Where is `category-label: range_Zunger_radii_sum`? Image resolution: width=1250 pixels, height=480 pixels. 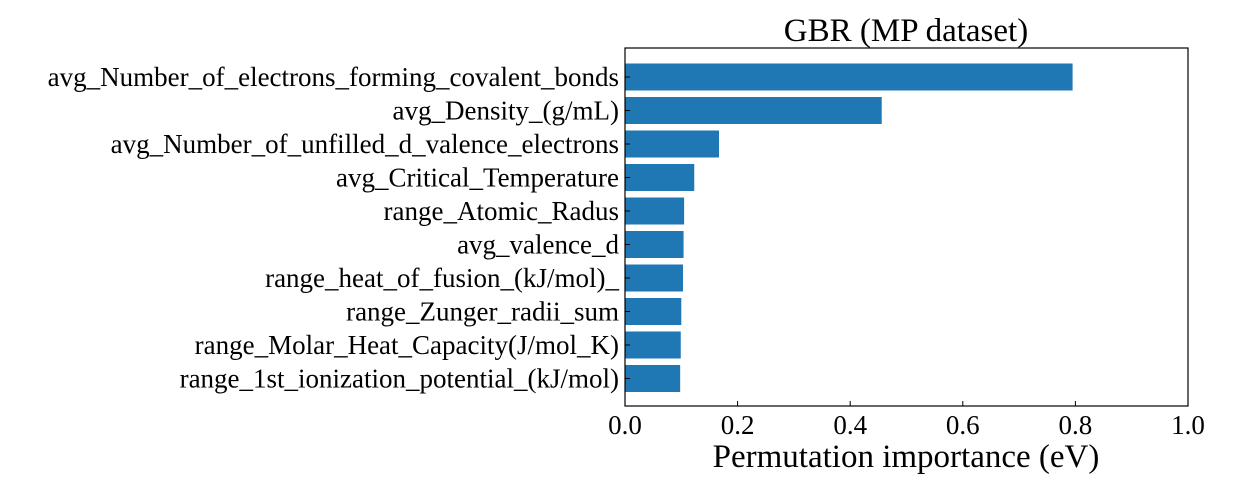 category-label: range_Zunger_radii_sum is located at coordinates (482, 312).